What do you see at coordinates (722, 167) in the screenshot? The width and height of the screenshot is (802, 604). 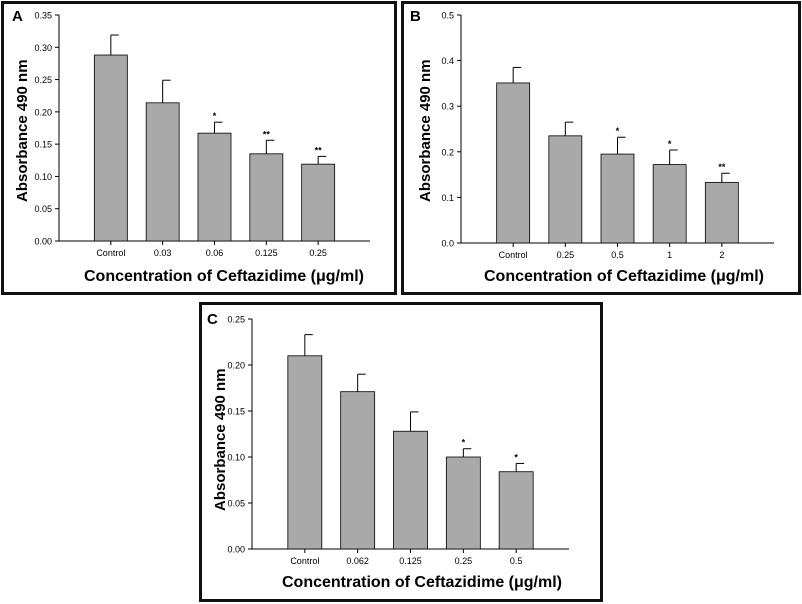 I see `significance-mark-b-4: **` at bounding box center [722, 167].